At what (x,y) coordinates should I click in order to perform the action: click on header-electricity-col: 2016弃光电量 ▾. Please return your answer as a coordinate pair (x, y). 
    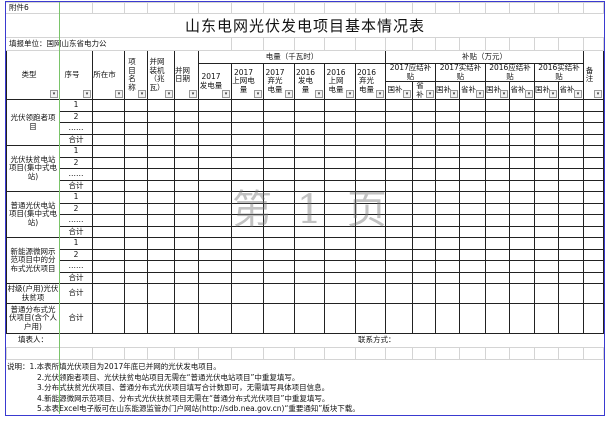
    Looking at the image, I should click on (370, 81).